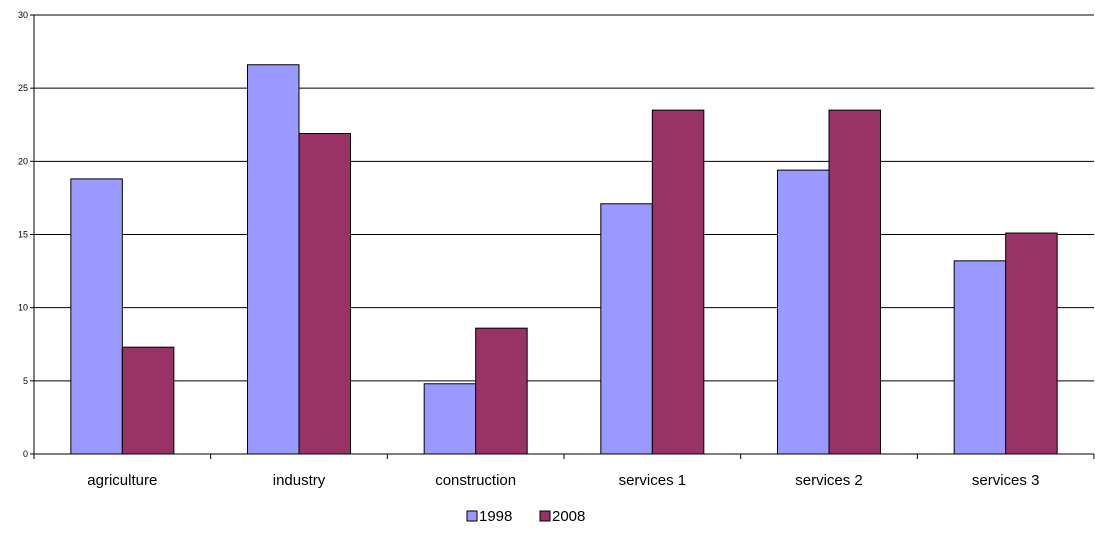  Describe the element at coordinates (23, 161) in the screenshot. I see `y-tick-label: 20` at that location.